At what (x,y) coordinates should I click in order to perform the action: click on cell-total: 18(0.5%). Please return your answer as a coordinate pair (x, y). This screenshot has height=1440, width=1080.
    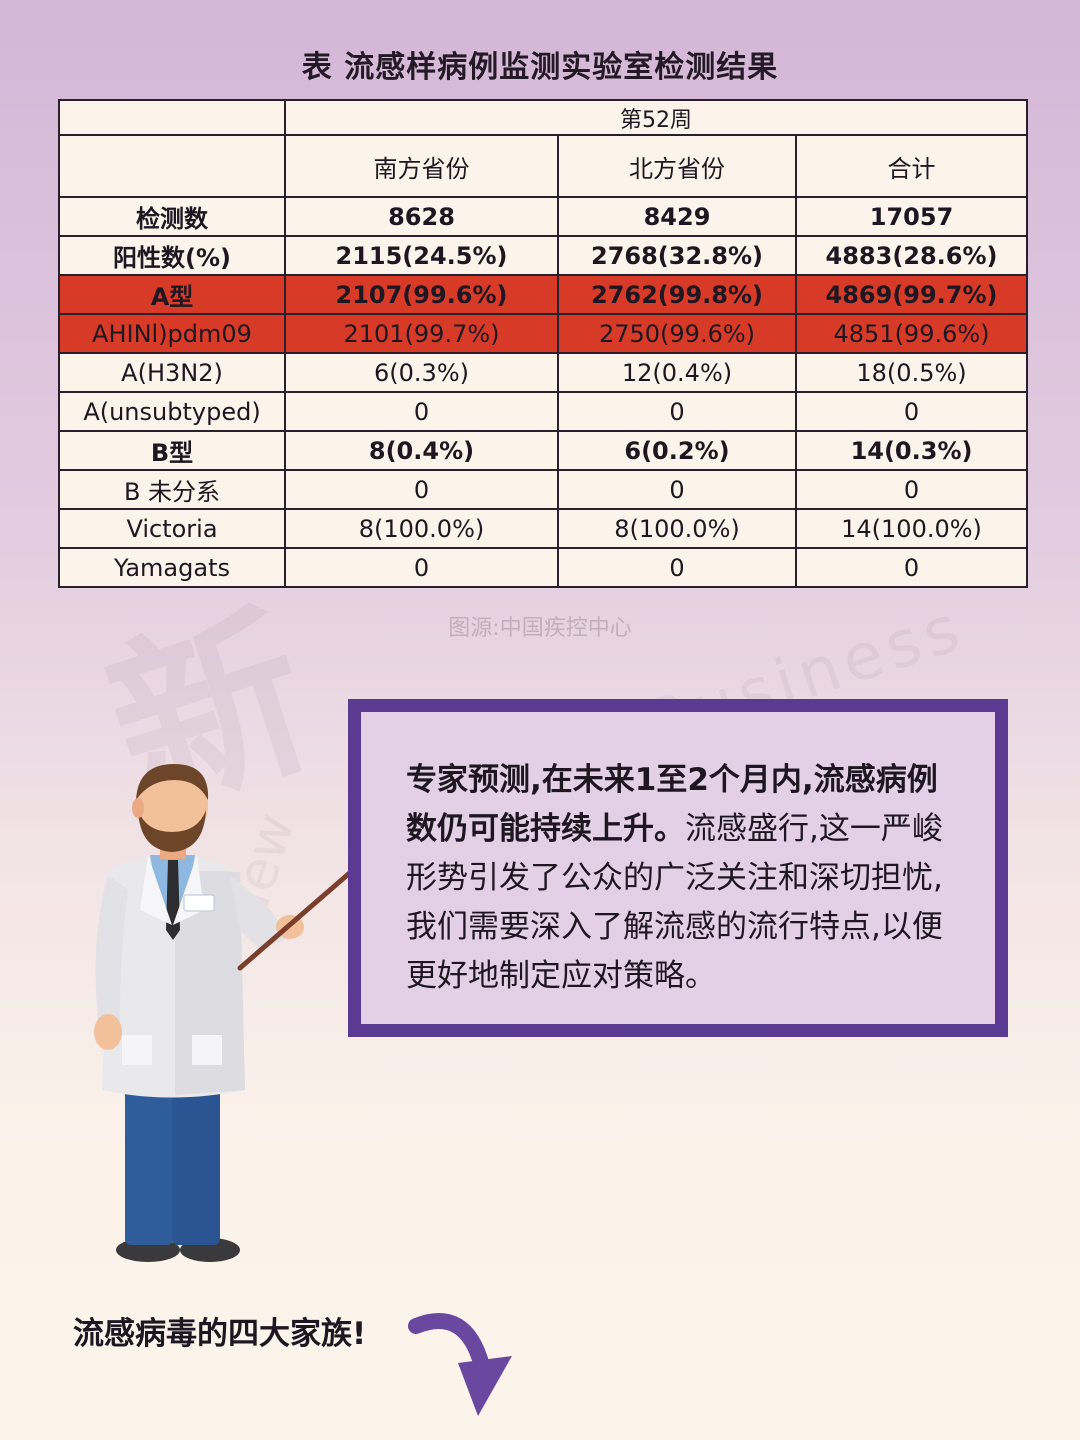
    Looking at the image, I should click on (911, 372).